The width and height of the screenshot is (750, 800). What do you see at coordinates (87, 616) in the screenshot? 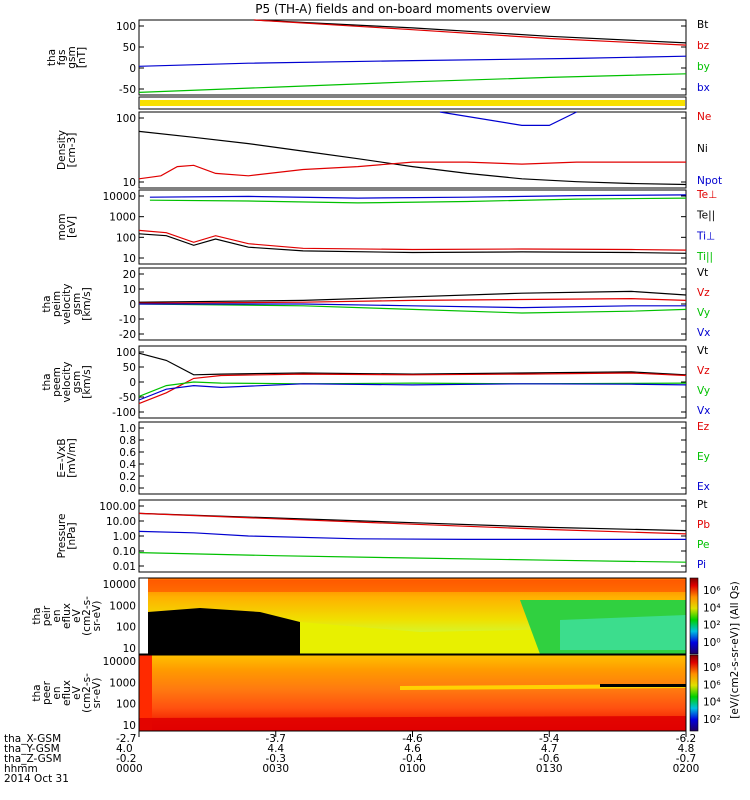
I see `peir-ylabel: (cm2-s-` at bounding box center [87, 616].